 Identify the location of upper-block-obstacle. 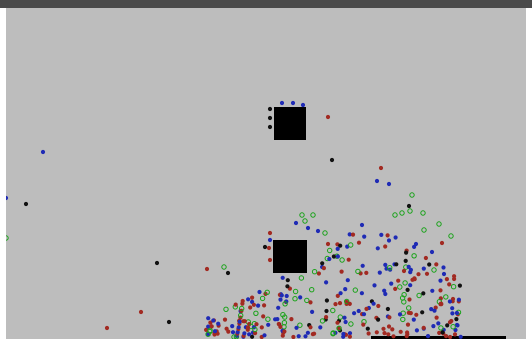
(290, 123).